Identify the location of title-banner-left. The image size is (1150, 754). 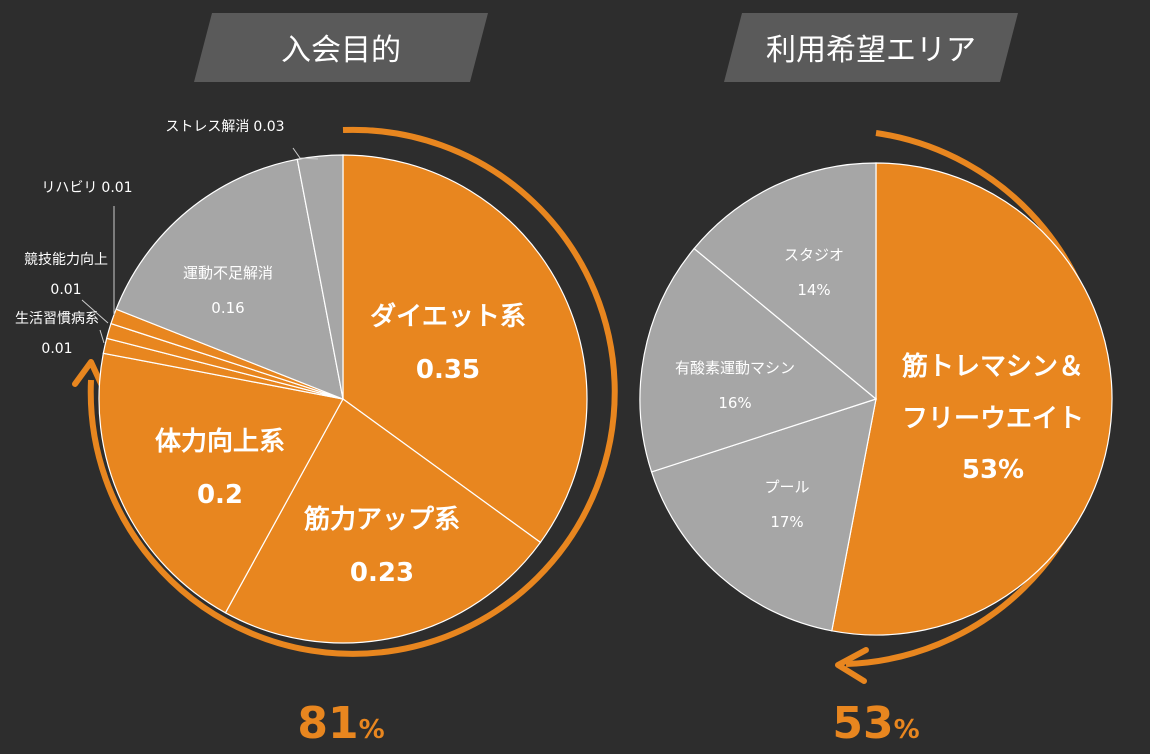
(341, 47).